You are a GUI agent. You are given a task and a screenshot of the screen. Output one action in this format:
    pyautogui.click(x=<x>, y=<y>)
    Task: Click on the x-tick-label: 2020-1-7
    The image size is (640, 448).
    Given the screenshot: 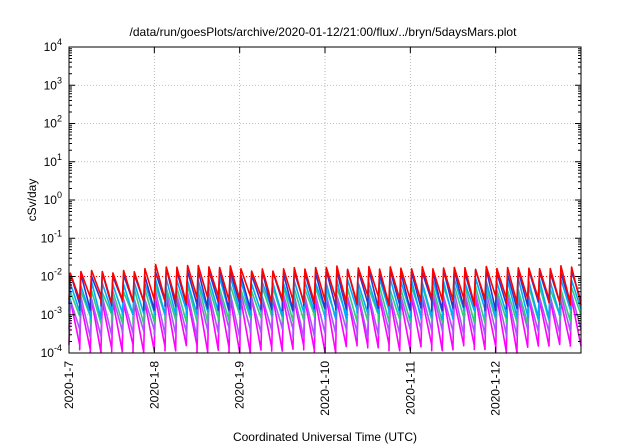 What is the action you would take?
    pyautogui.click(x=69, y=385)
    